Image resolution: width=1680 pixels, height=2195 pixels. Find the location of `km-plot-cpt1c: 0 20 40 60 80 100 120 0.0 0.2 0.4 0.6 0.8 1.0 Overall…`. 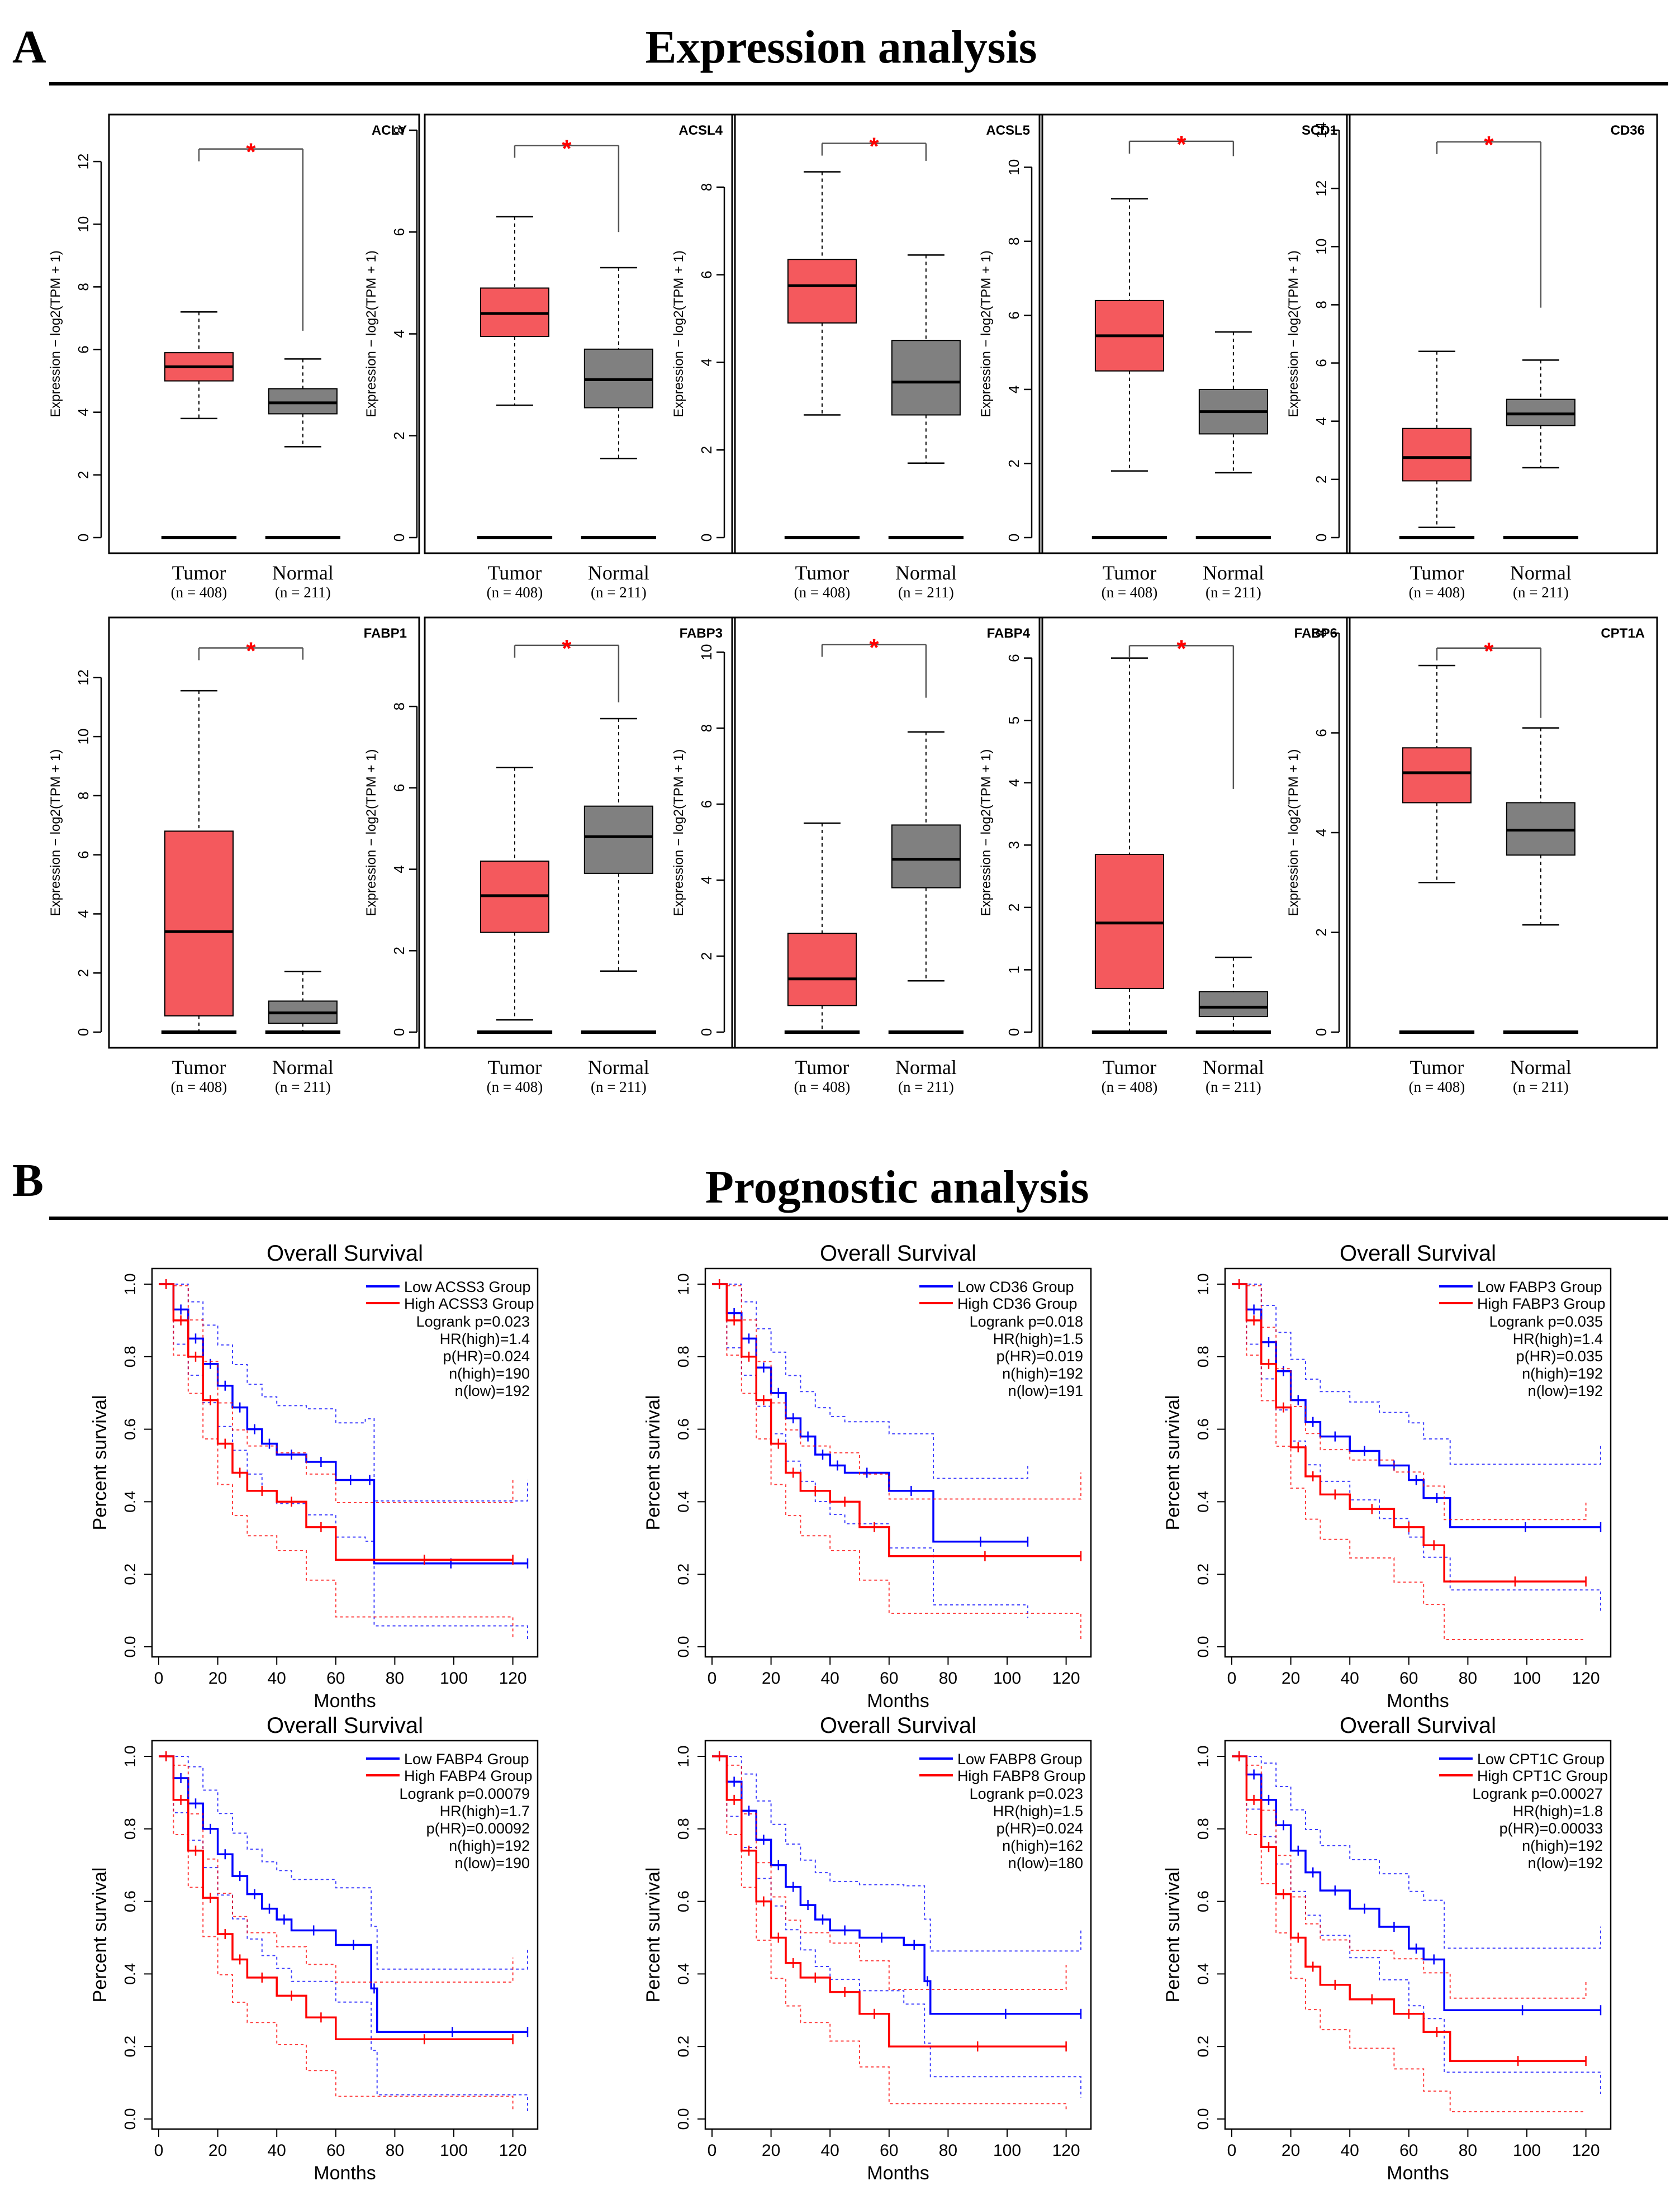

km-plot-cpt1c: 0 20 40 60 80 100 120 0.0 0.2 0.4 0.6 0.8 1.0 Overall… is located at coordinates (1387, 1949).